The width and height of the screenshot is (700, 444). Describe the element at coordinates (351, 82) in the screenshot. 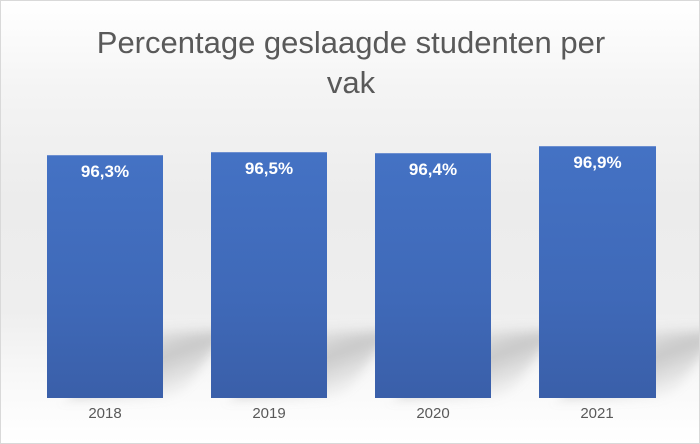

I see `chart-title-line-2: vak` at that location.